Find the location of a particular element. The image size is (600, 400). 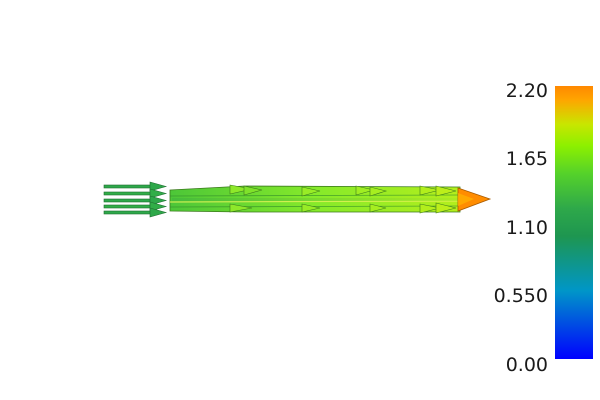

scale-tick-label: 2.20 is located at coordinates (526, 91).